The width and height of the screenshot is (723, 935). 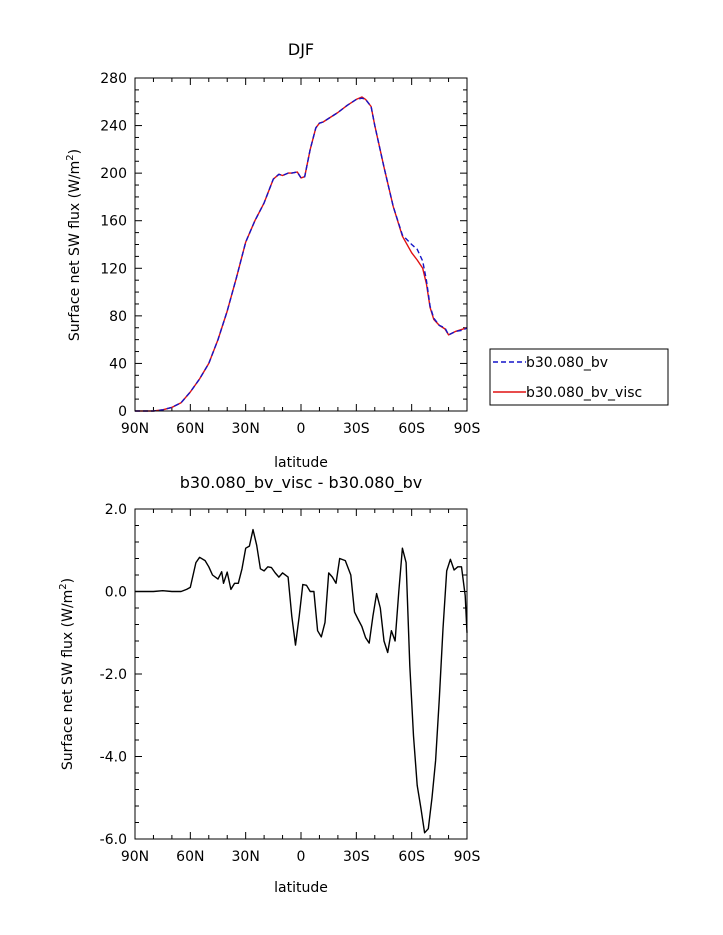 What do you see at coordinates (246, 857) in the screenshot?
I see `bottom-x-tick-label: 30N` at bounding box center [246, 857].